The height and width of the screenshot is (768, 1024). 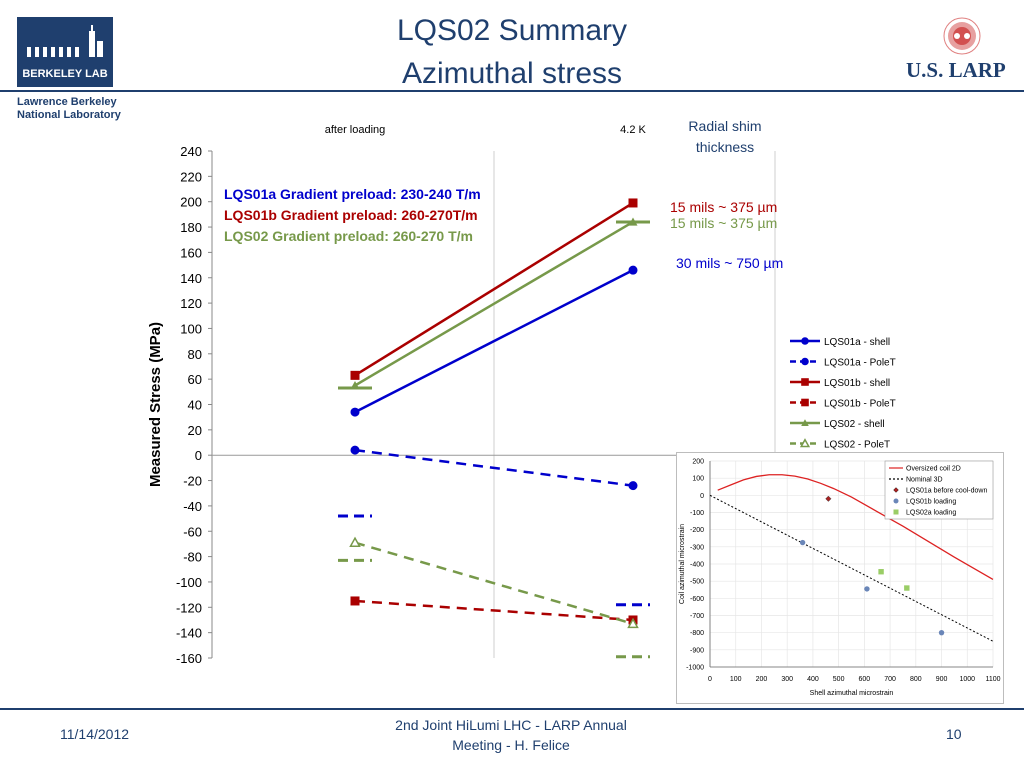 I want to click on inset-legend-label: Oversized coil 2D, so click(x=933, y=469).